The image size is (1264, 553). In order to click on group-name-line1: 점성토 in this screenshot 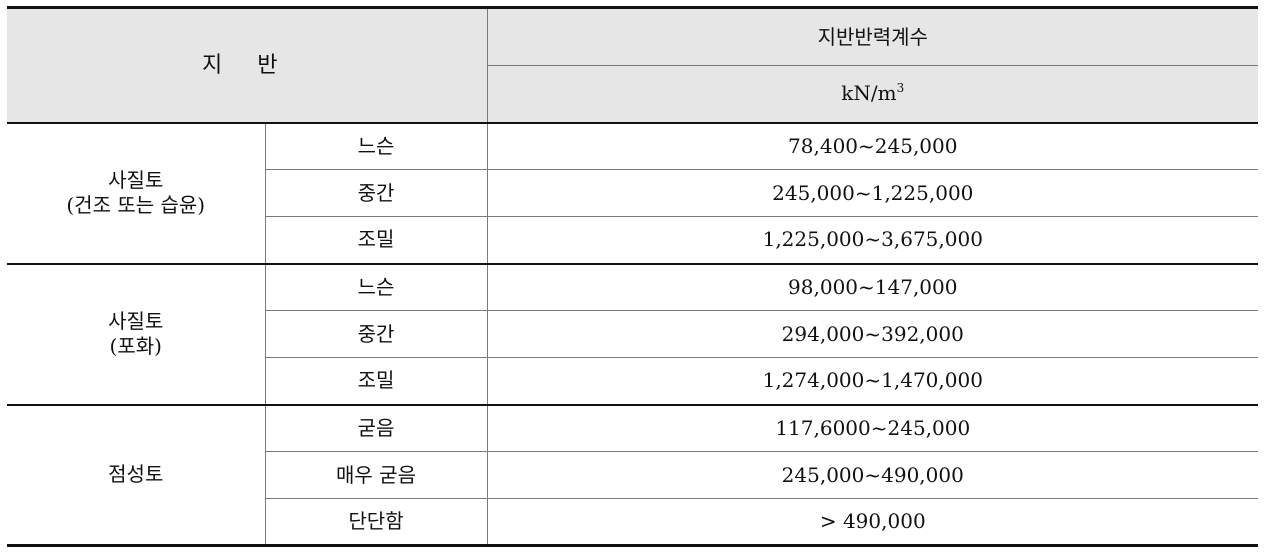, I will do `click(136, 474)`.